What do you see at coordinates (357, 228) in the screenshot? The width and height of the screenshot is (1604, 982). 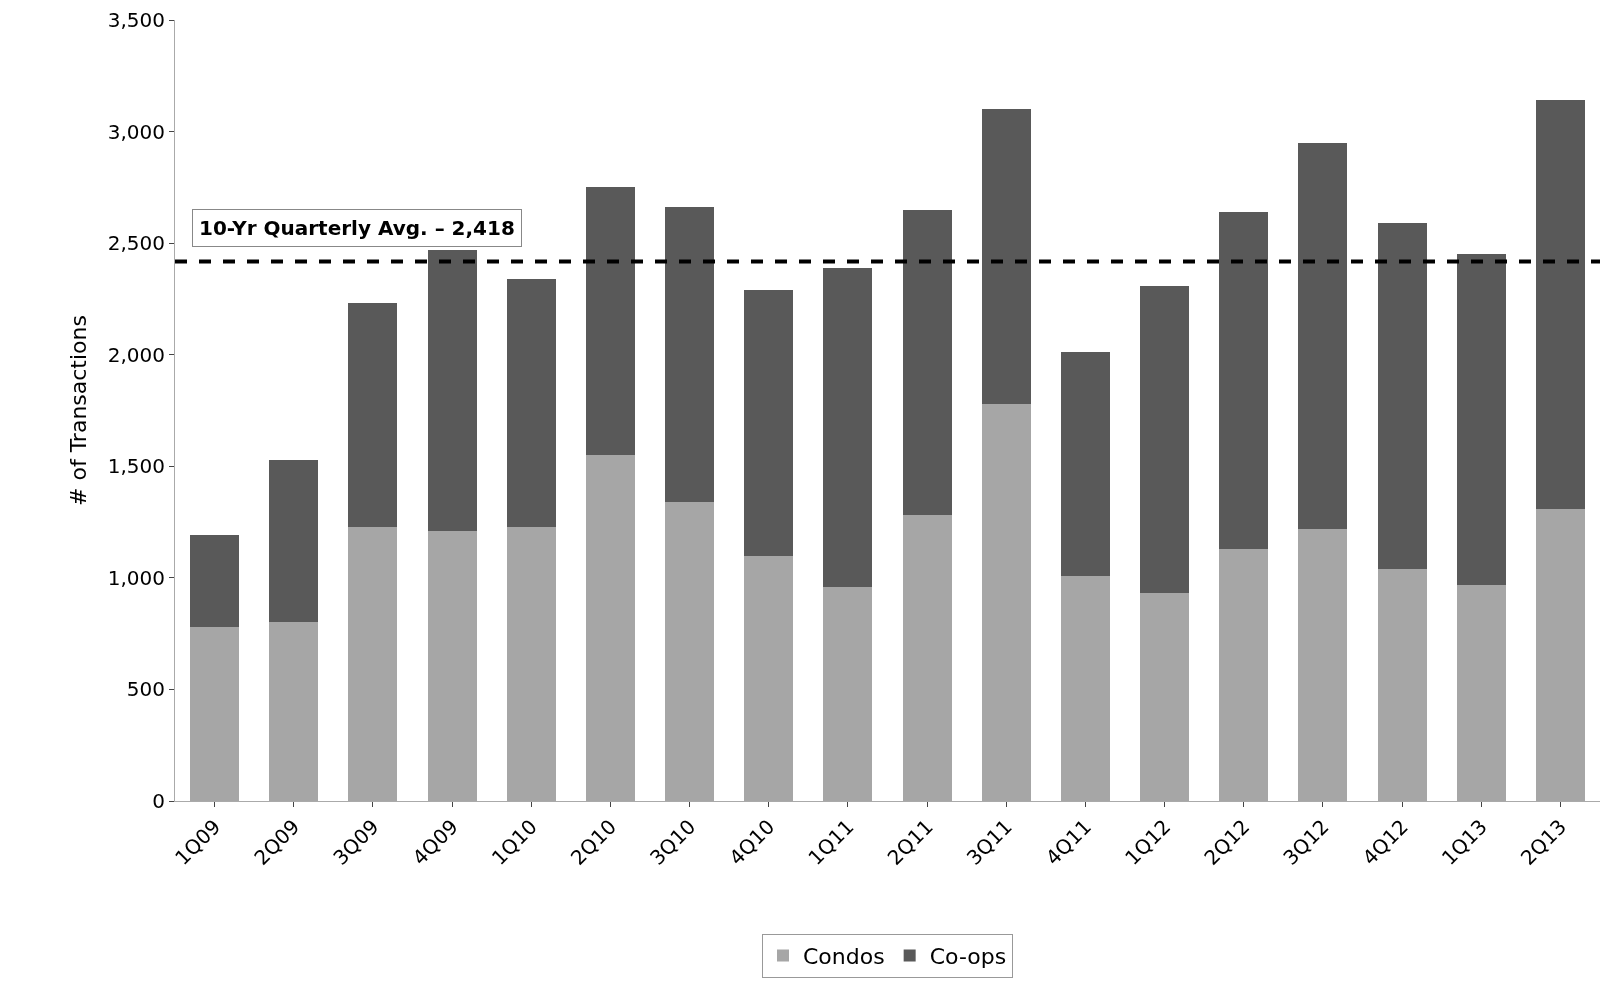 I see `ref-line-label: 10-Yr Quarterly Avg. – 2,418` at bounding box center [357, 228].